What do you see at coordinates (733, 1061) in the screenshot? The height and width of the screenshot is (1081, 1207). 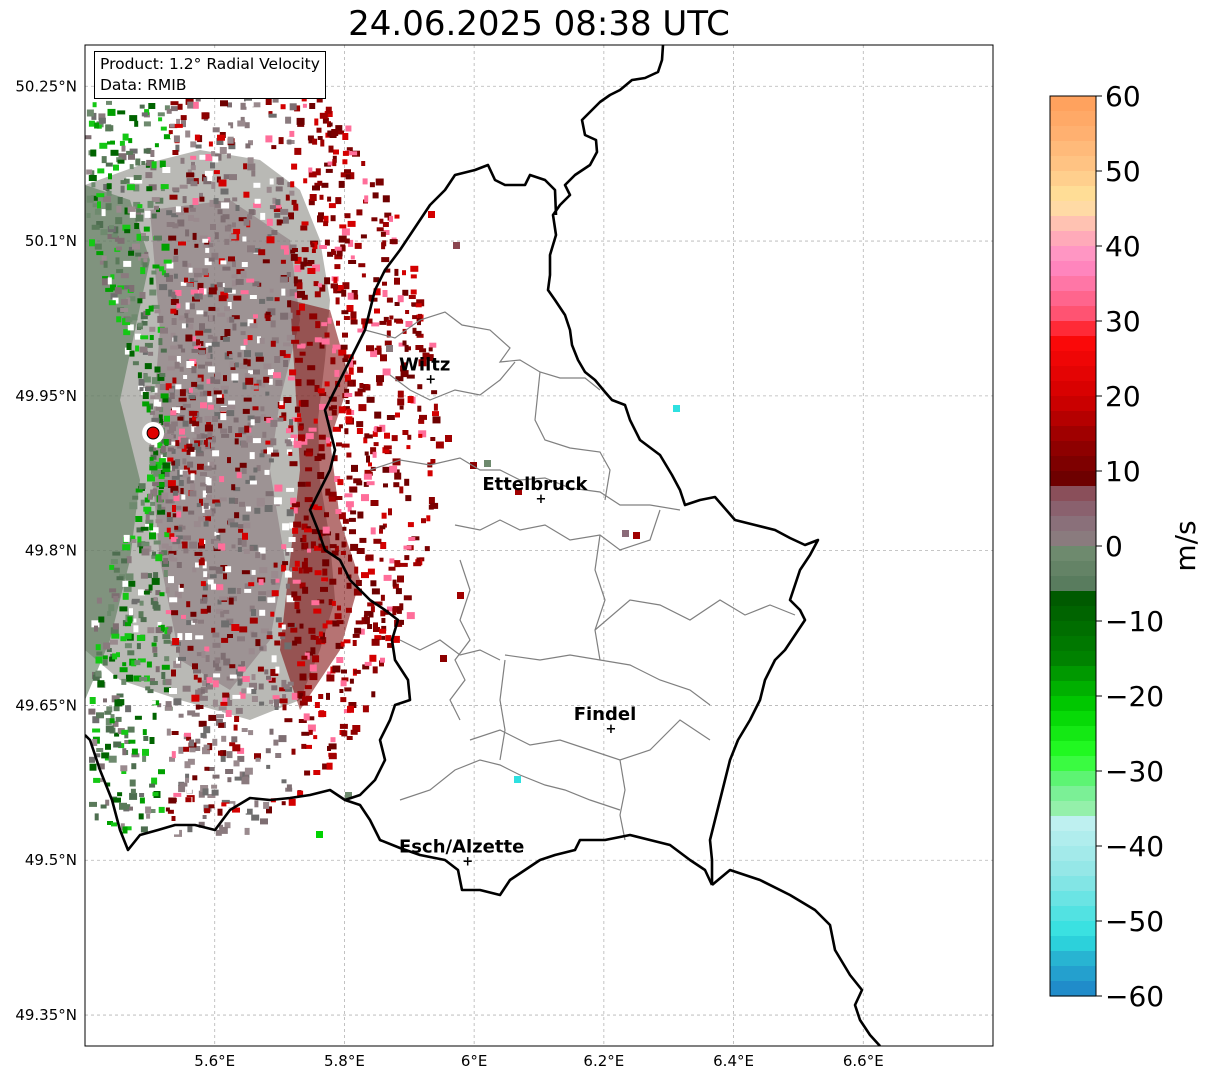 I see `lon-tick-label: 6.4°E` at bounding box center [733, 1061].